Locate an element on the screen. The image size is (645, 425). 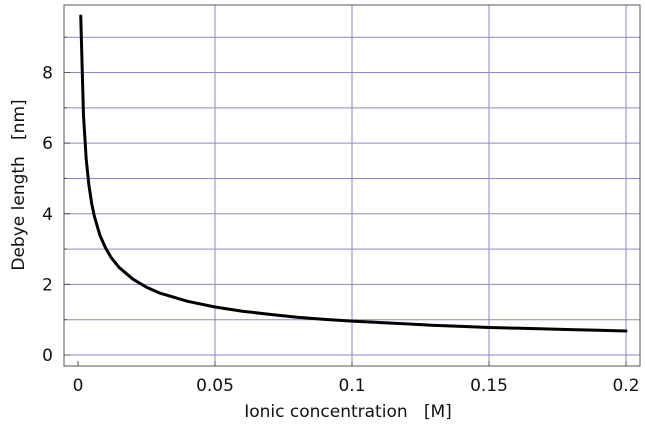
x-tick-label: 0.05 is located at coordinates (215, 386).